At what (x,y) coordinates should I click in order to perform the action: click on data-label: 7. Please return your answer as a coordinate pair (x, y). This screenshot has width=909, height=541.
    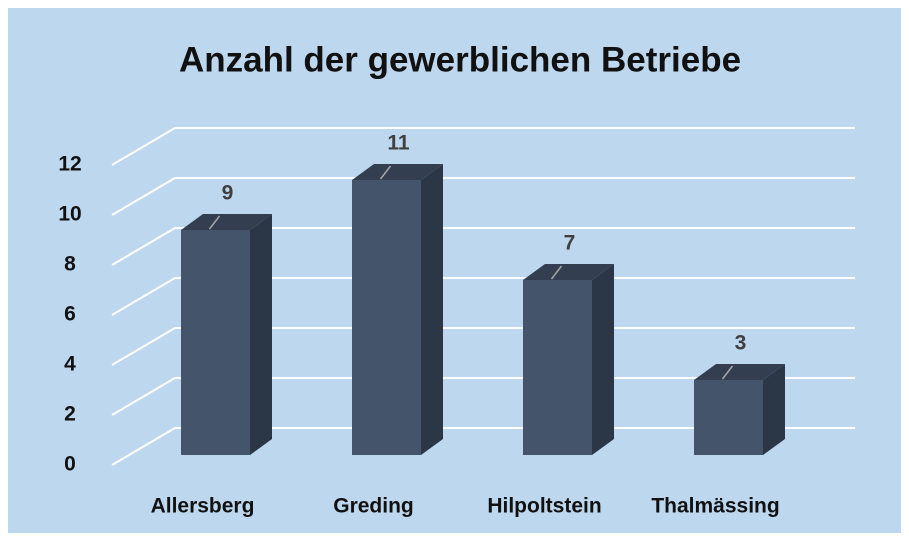
    Looking at the image, I should click on (570, 243).